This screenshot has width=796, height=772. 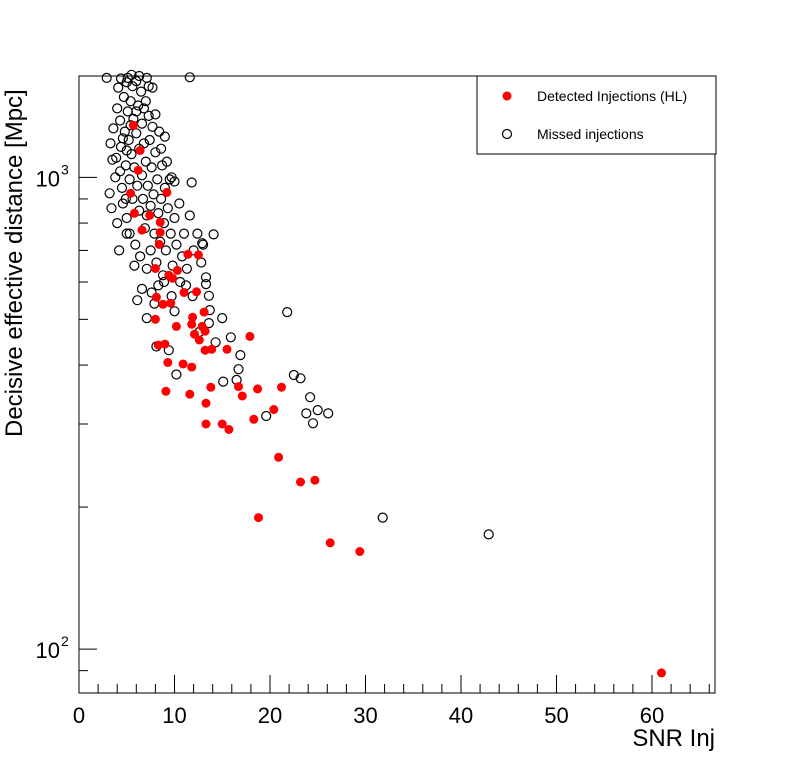 What do you see at coordinates (365, 715) in the screenshot?
I see `x-tick-label: 30` at bounding box center [365, 715].